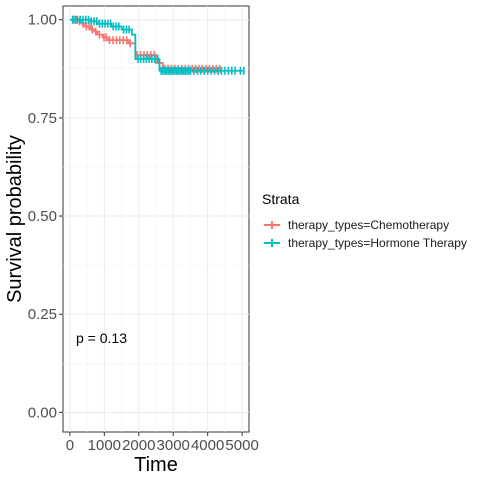 The image size is (480, 480). I want to click on x-tick-label: 3000, so click(173, 445).